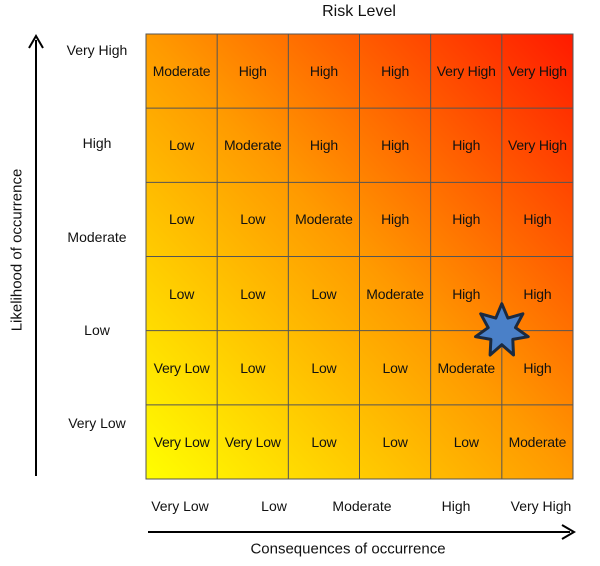  I want to click on y-tick-label: Low, so click(97, 330).